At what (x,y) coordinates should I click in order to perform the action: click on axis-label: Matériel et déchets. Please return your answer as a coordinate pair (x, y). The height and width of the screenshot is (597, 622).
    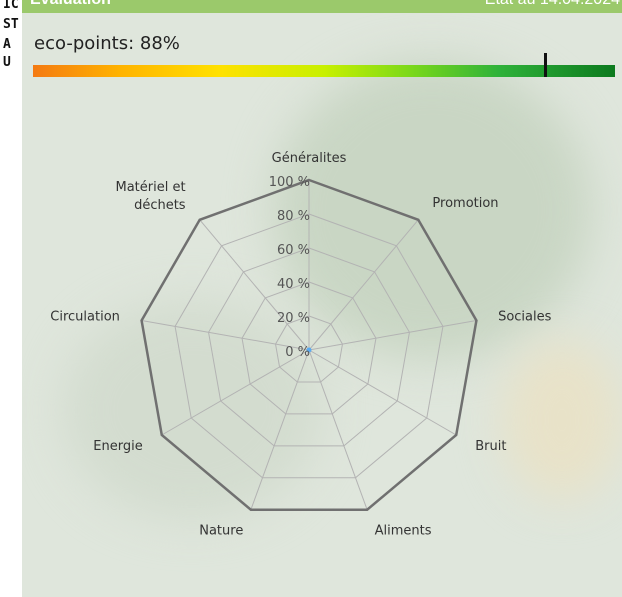
    Looking at the image, I should click on (151, 196).